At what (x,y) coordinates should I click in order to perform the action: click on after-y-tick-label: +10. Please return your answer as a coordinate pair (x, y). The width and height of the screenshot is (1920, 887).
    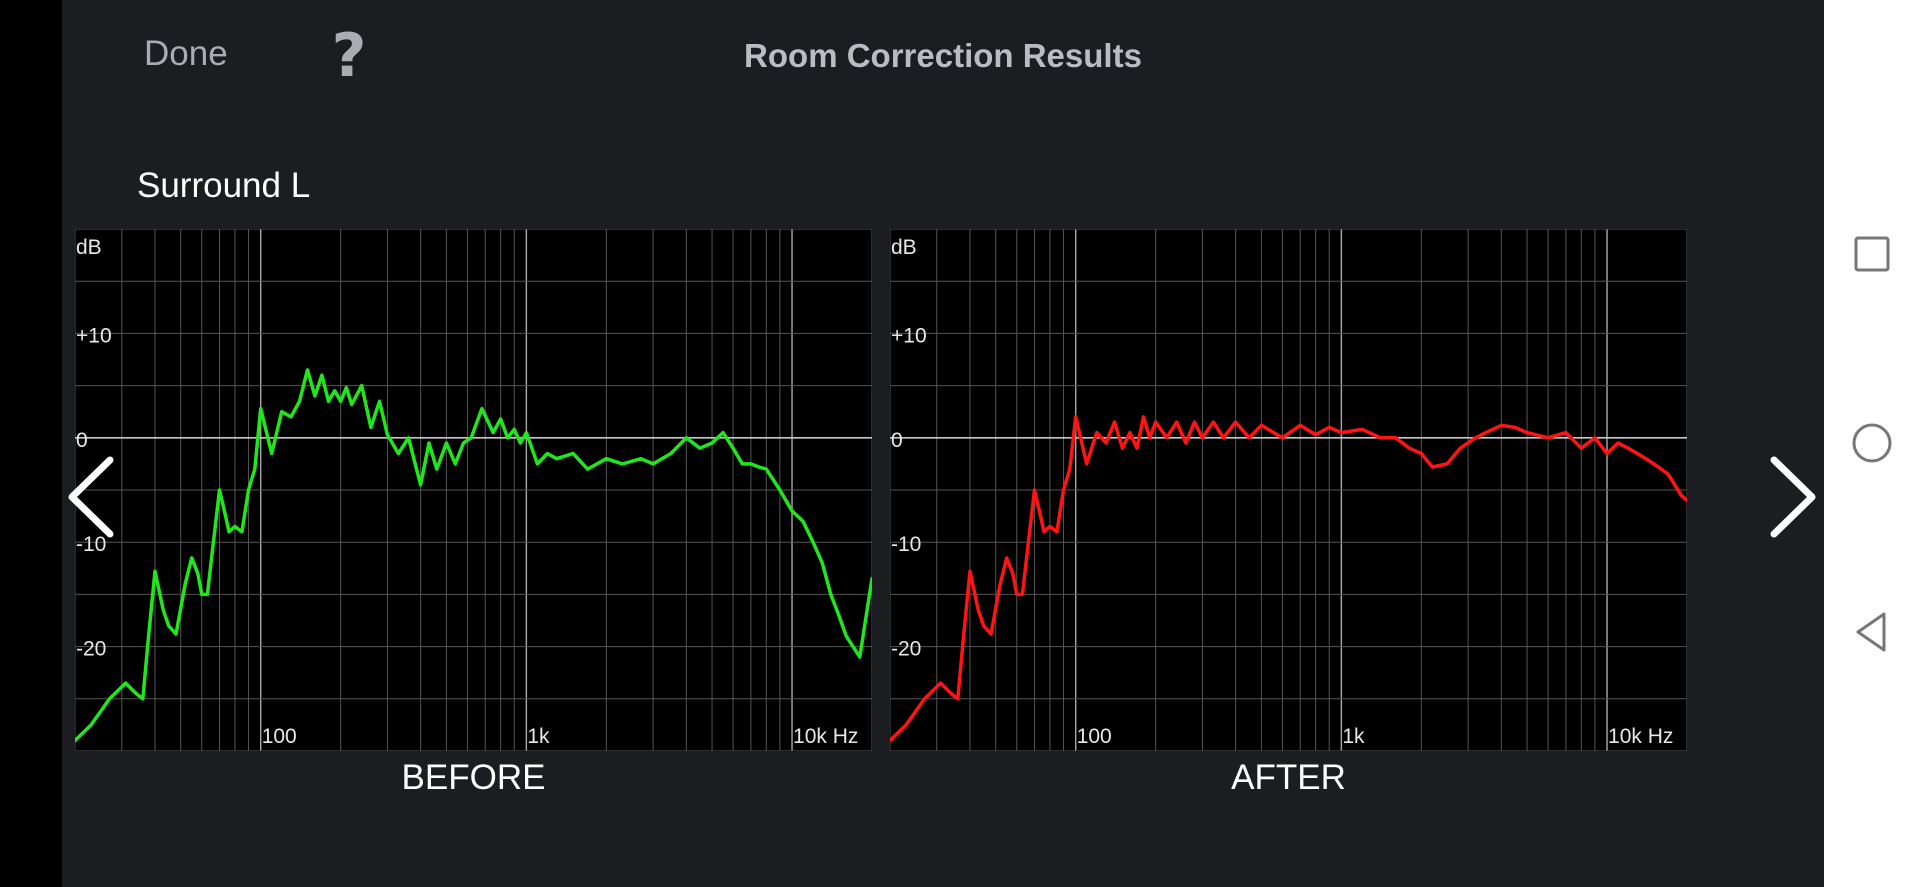
    Looking at the image, I should click on (909, 335).